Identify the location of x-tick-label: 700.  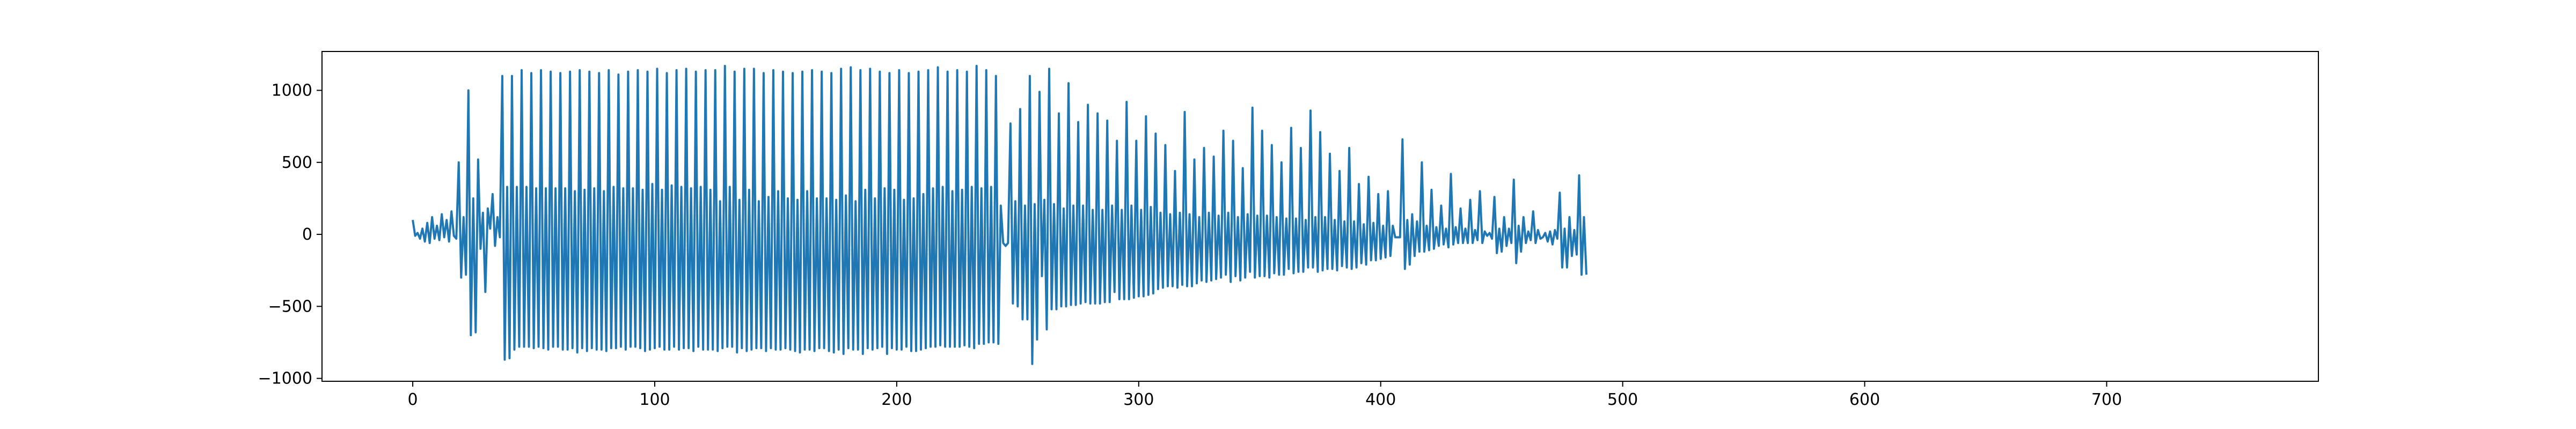
(2106, 399).